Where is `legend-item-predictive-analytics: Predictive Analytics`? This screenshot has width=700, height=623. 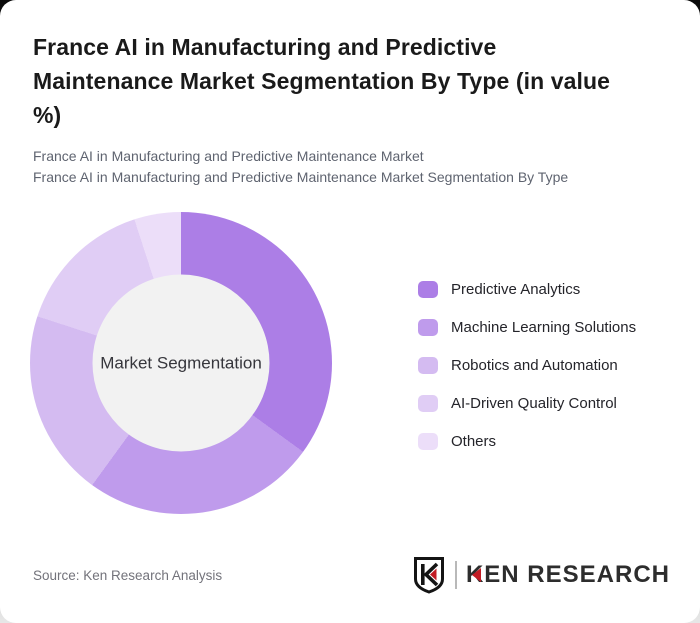 legend-item-predictive-analytics: Predictive Analytics is located at coordinates (527, 289).